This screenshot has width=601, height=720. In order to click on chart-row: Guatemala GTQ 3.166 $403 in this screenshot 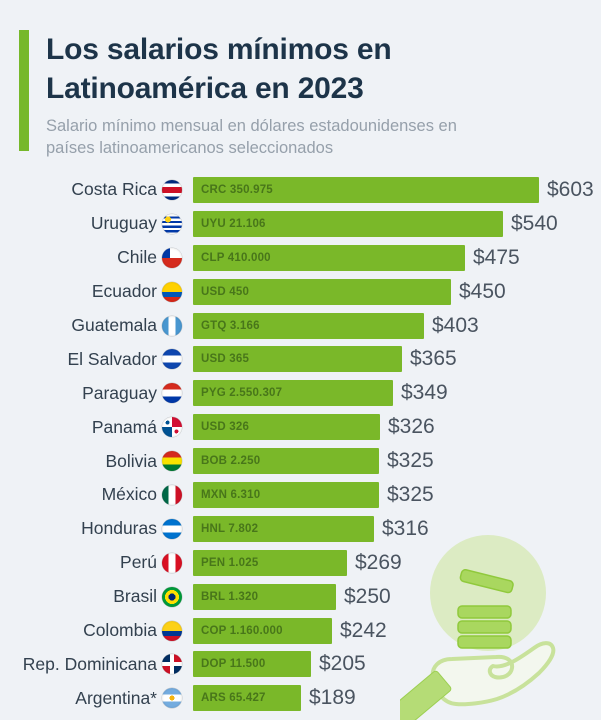, I will do `click(300, 326)`.